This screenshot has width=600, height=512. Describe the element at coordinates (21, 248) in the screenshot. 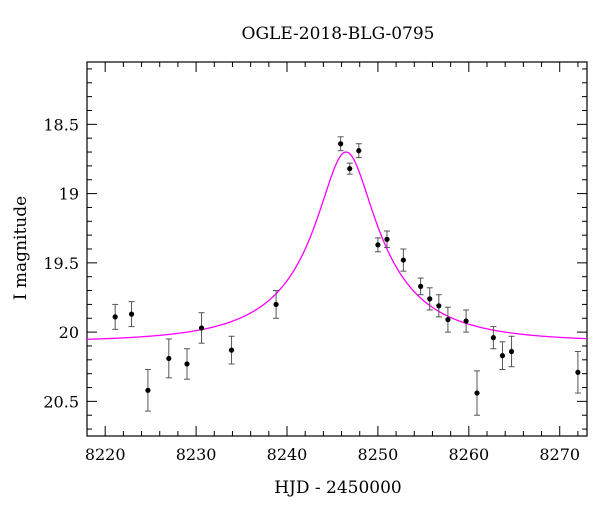

I see `y-axis-label: I magnitude` at that location.